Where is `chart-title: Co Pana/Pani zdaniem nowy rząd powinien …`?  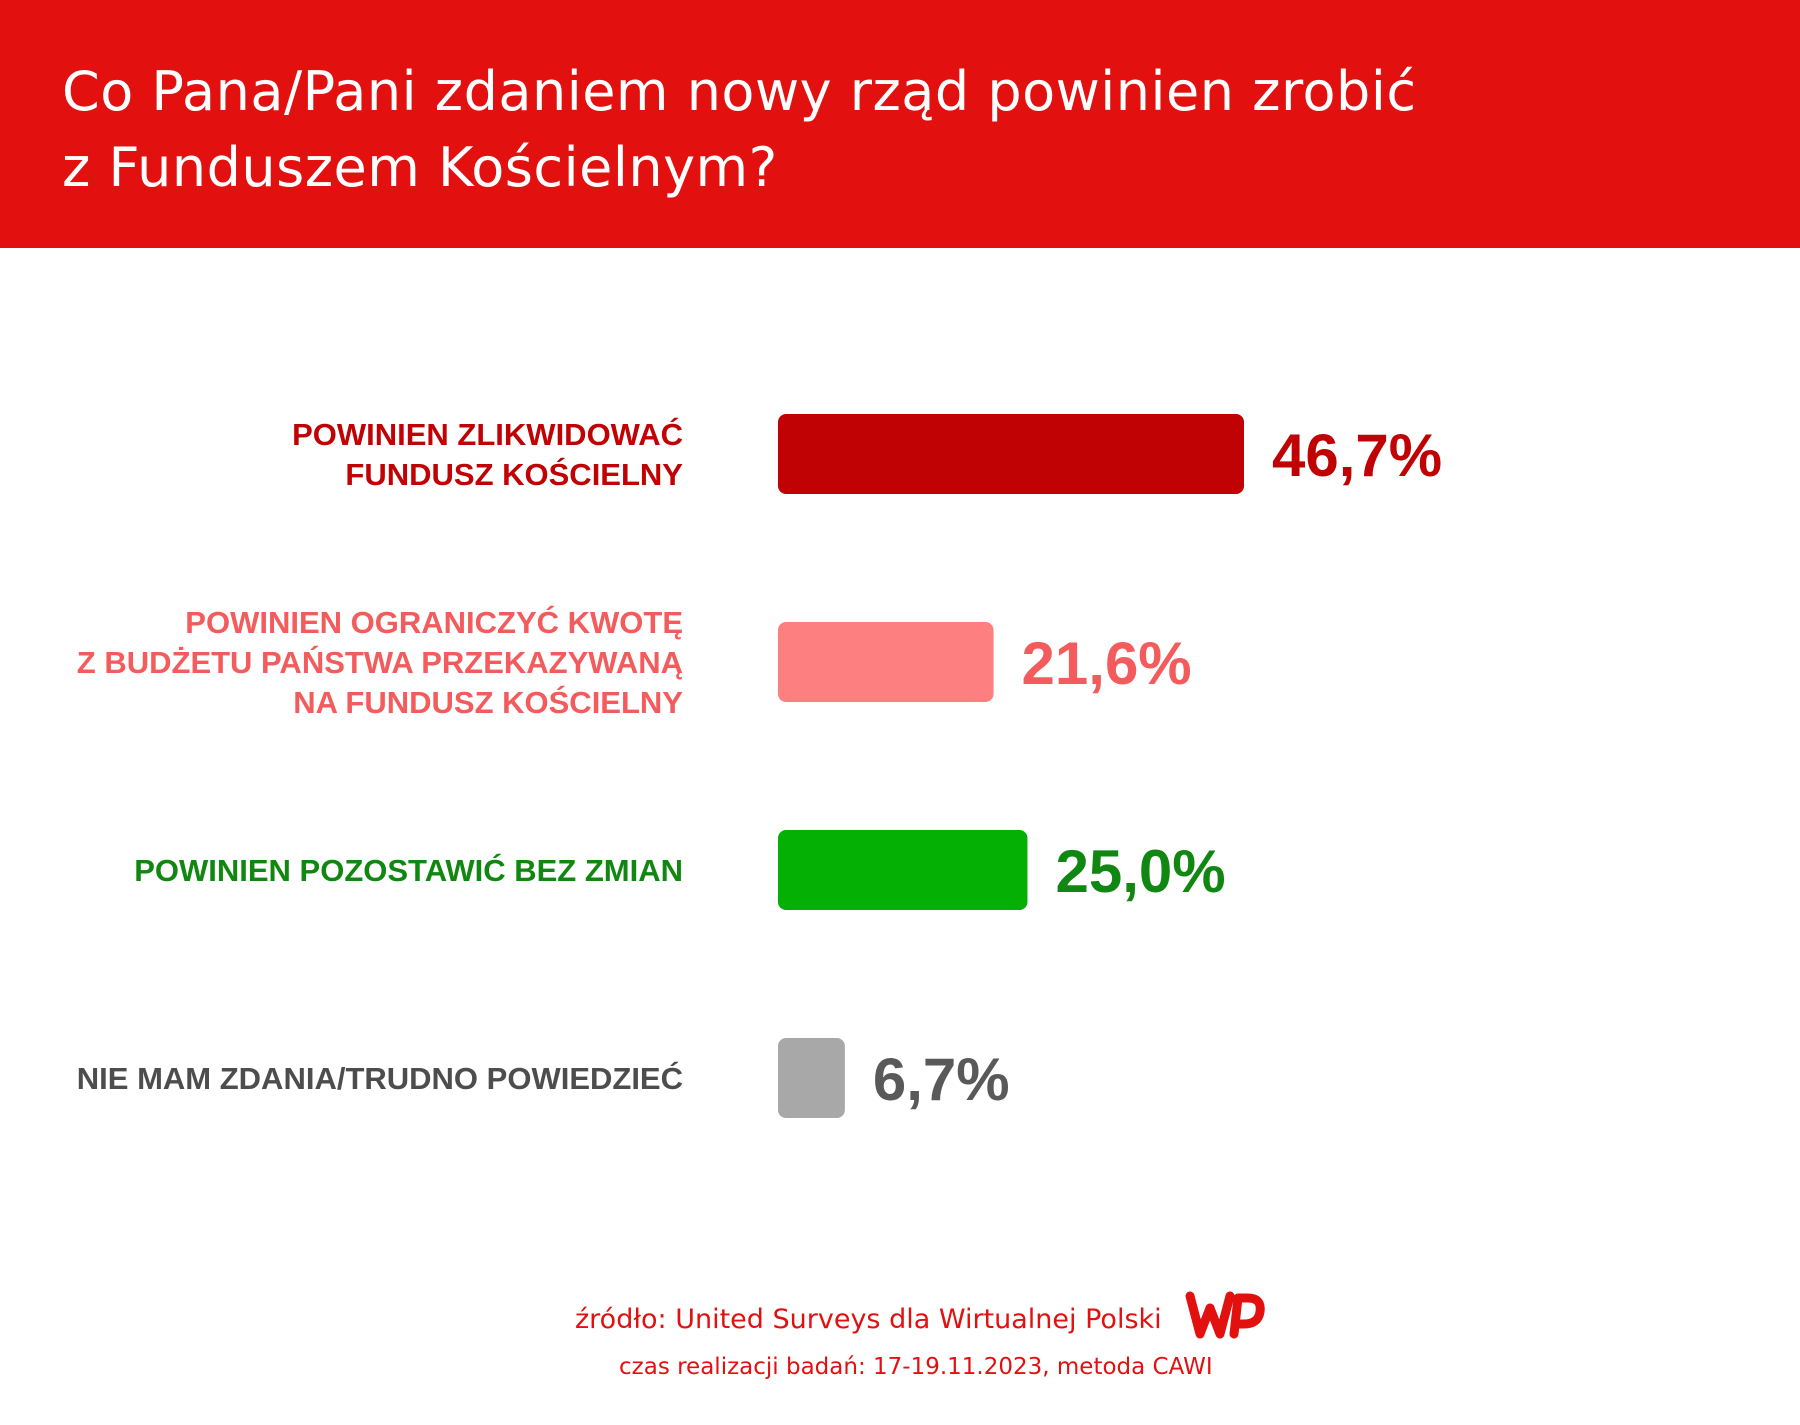 chart-title: Co Pana/Pani zdaniem nowy rząd powinien … is located at coordinates (812, 130).